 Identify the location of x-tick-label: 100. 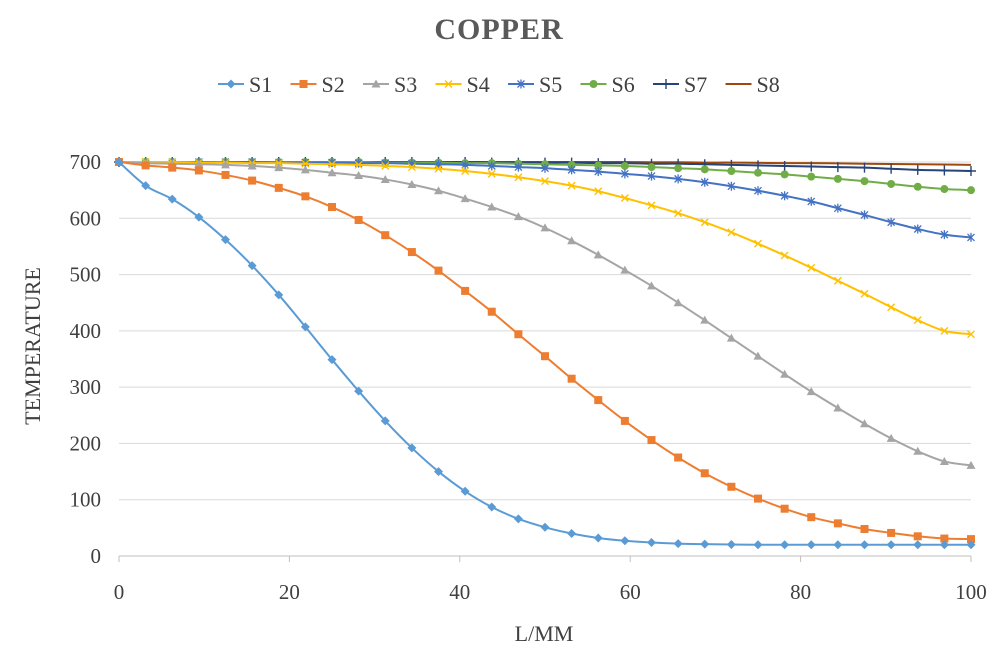
(971, 592).